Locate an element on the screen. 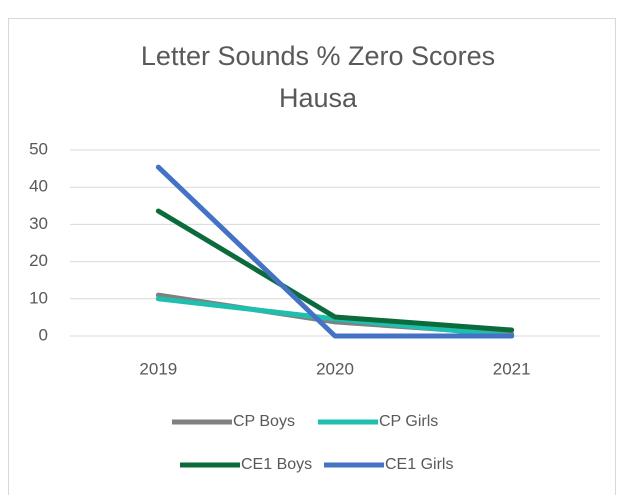 The height and width of the screenshot is (495, 624). y-tick-label: 20 is located at coordinates (38, 260).